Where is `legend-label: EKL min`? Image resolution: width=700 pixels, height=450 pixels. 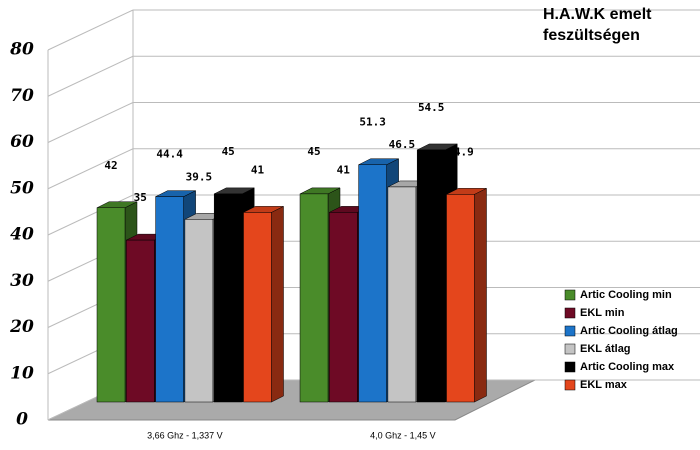
legend-label: EKL min is located at coordinates (602, 313).